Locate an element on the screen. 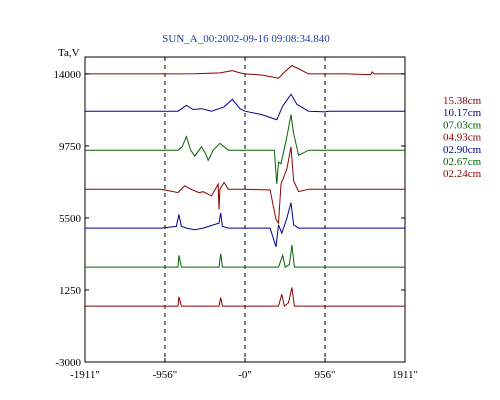  legend-item: 07.03cm is located at coordinates (462, 125).